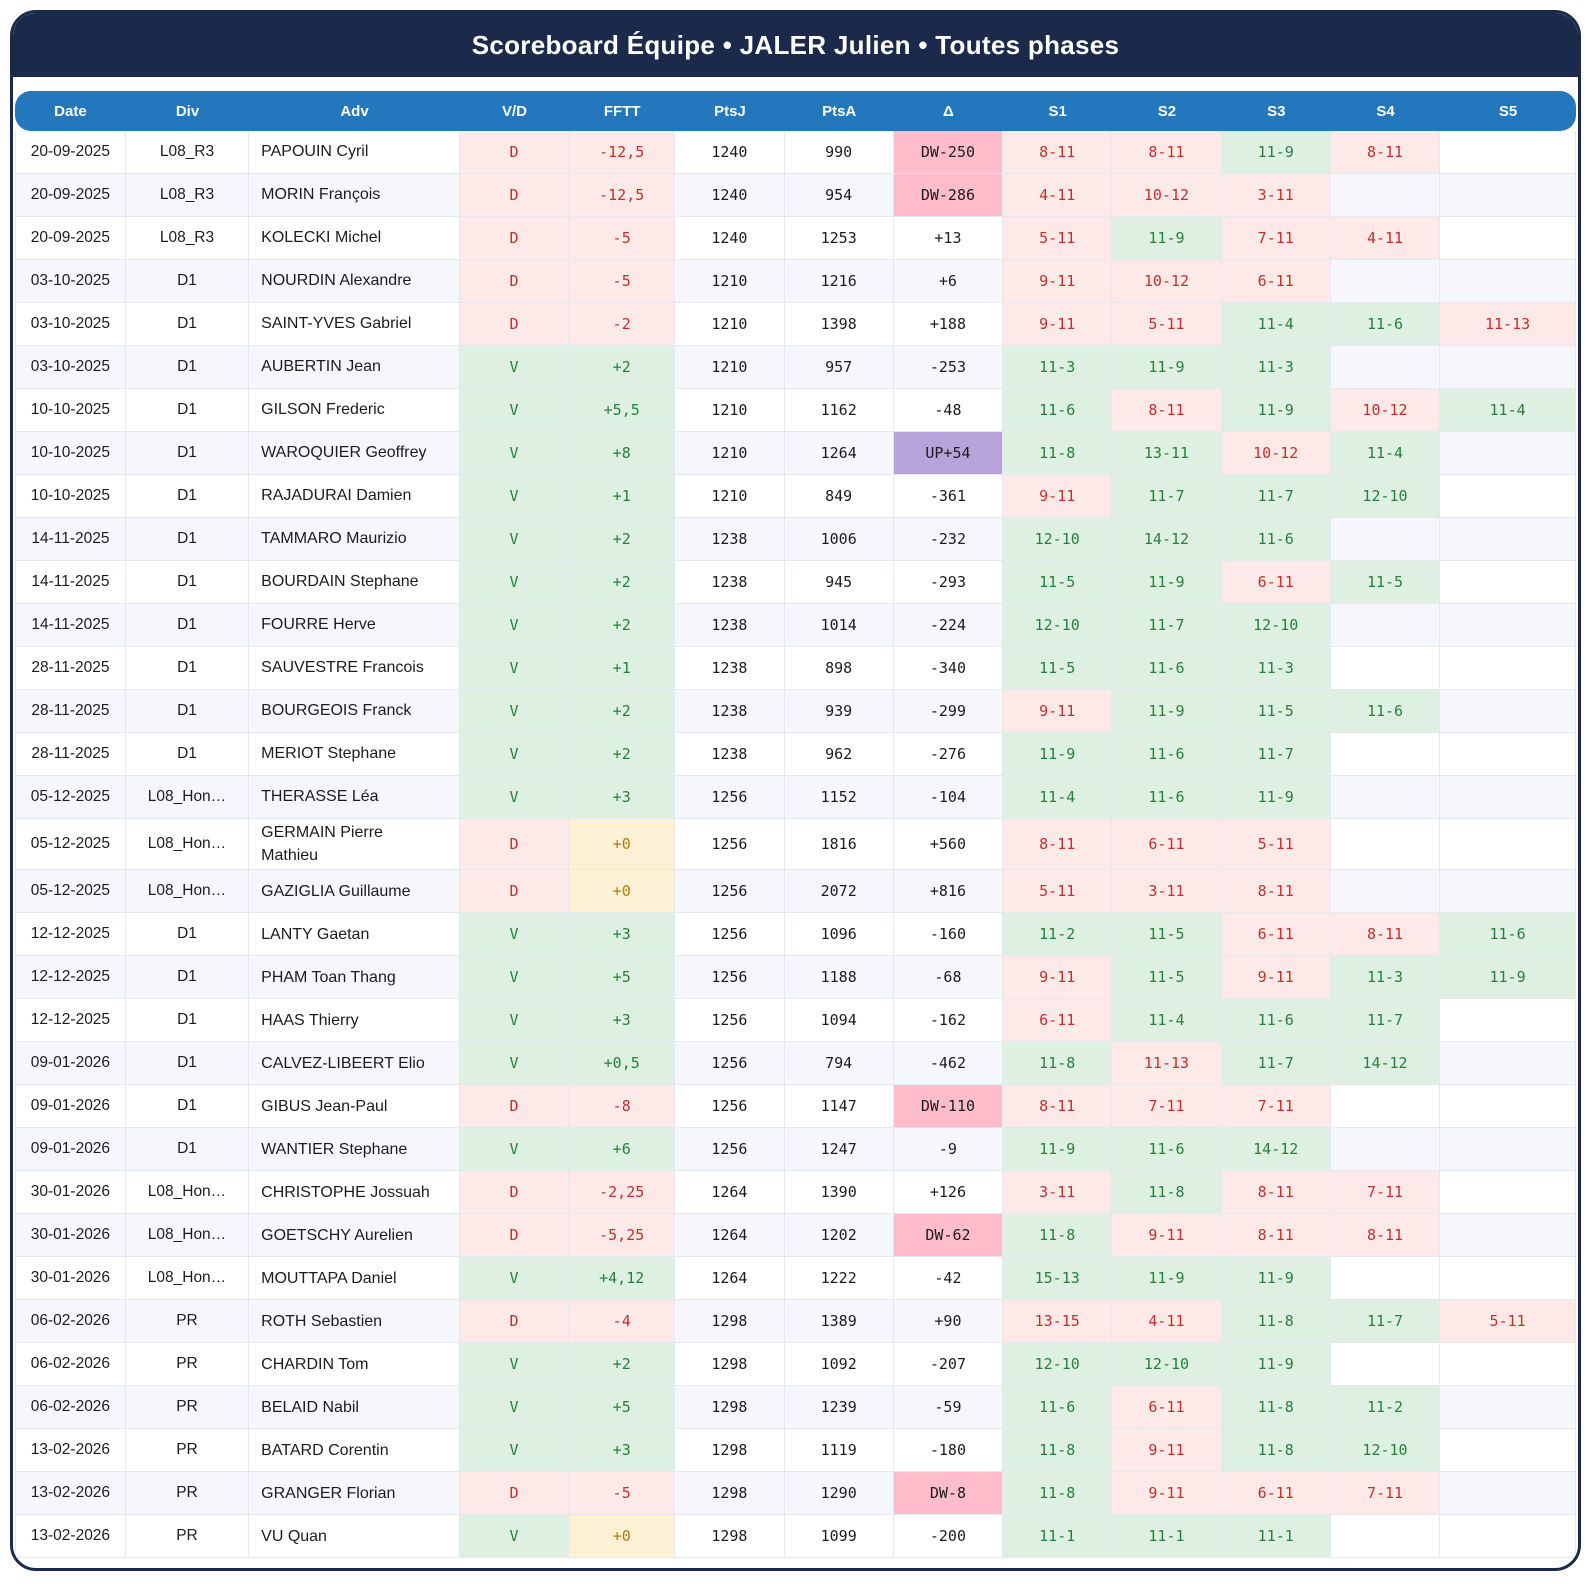 Image resolution: width=1591 pixels, height=1588 pixels. What do you see at coordinates (354, 797) in the screenshot?
I see `cell-adv: THERASSE Léa` at bounding box center [354, 797].